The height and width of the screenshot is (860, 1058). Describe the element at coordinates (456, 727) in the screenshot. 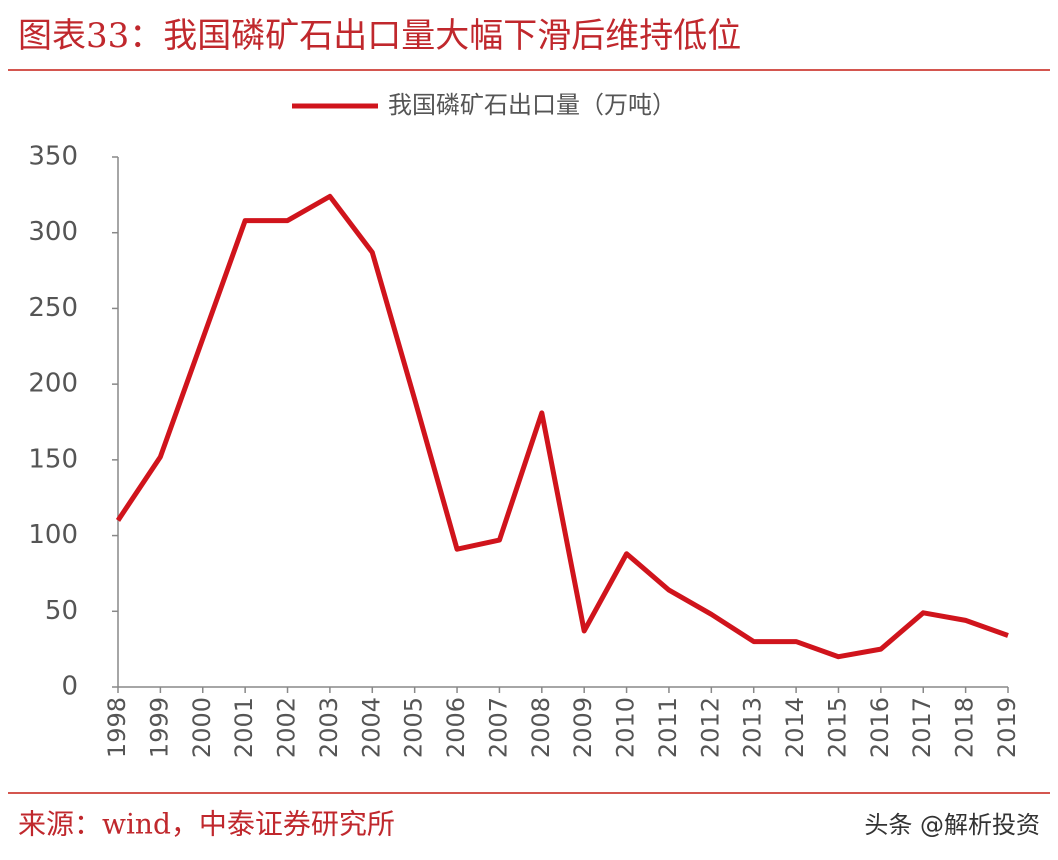

I see `x-tick-label: 2006` at that location.